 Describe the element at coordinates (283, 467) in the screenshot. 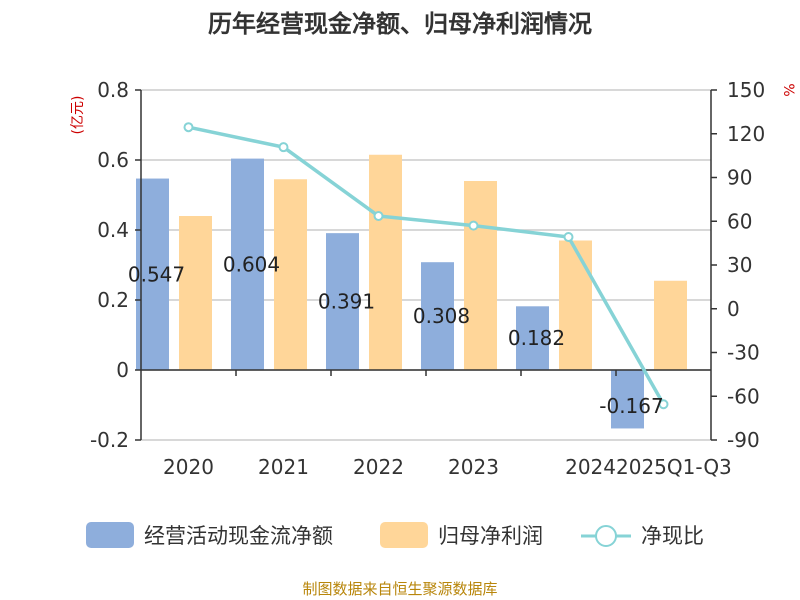

I see `x-axis-tick-label: 2021` at that location.